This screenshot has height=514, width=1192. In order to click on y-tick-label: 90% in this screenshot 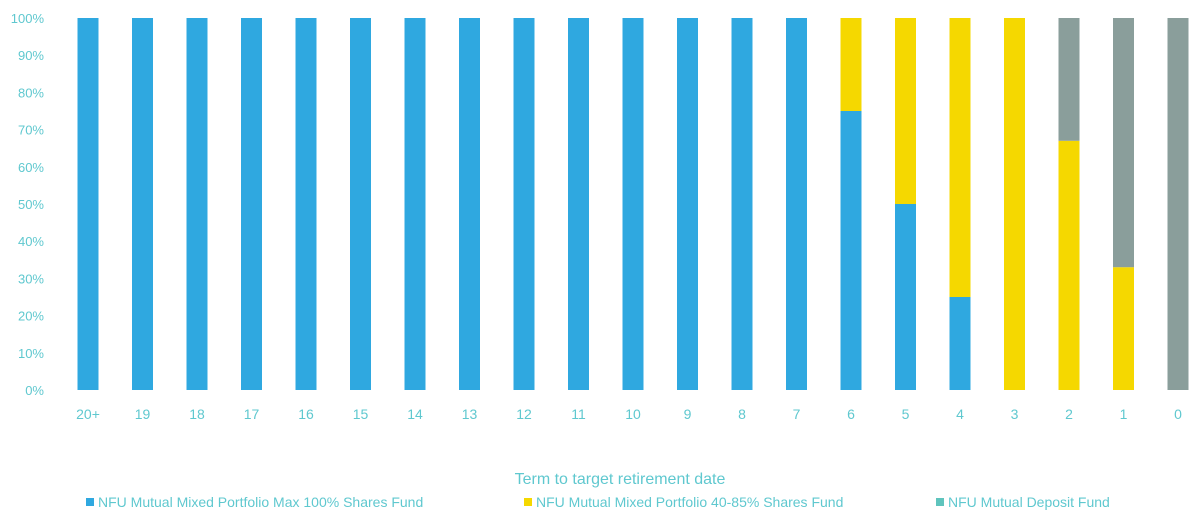, I will do `click(31, 55)`.